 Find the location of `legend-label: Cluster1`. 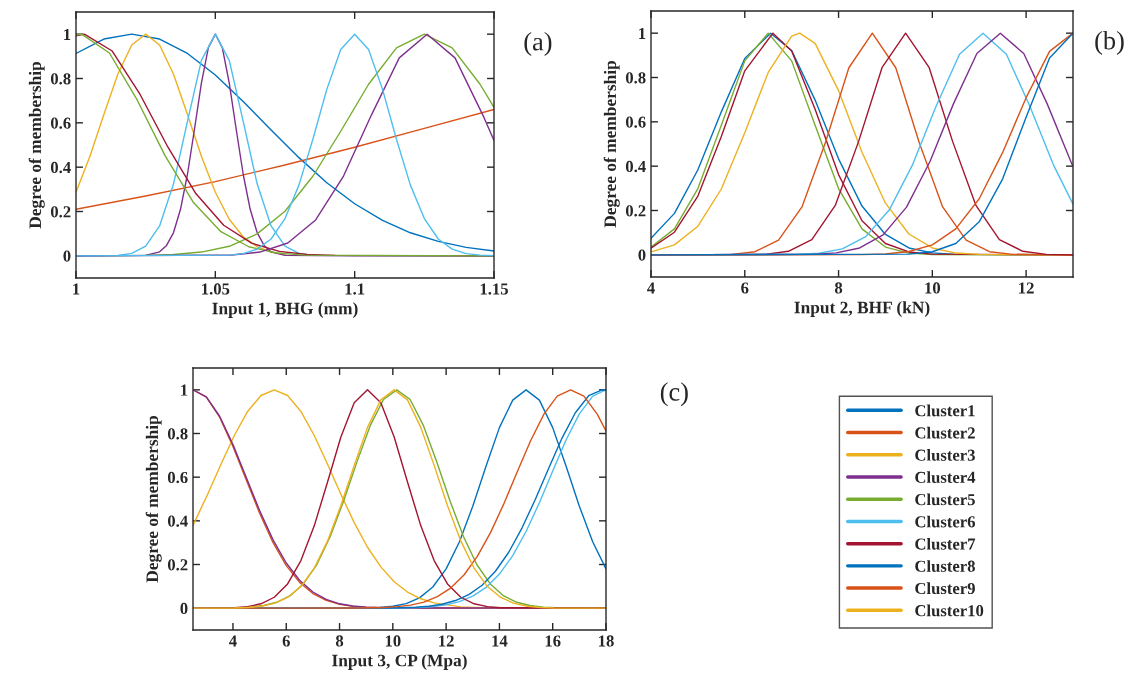

legend-label: Cluster1 is located at coordinates (945, 410).